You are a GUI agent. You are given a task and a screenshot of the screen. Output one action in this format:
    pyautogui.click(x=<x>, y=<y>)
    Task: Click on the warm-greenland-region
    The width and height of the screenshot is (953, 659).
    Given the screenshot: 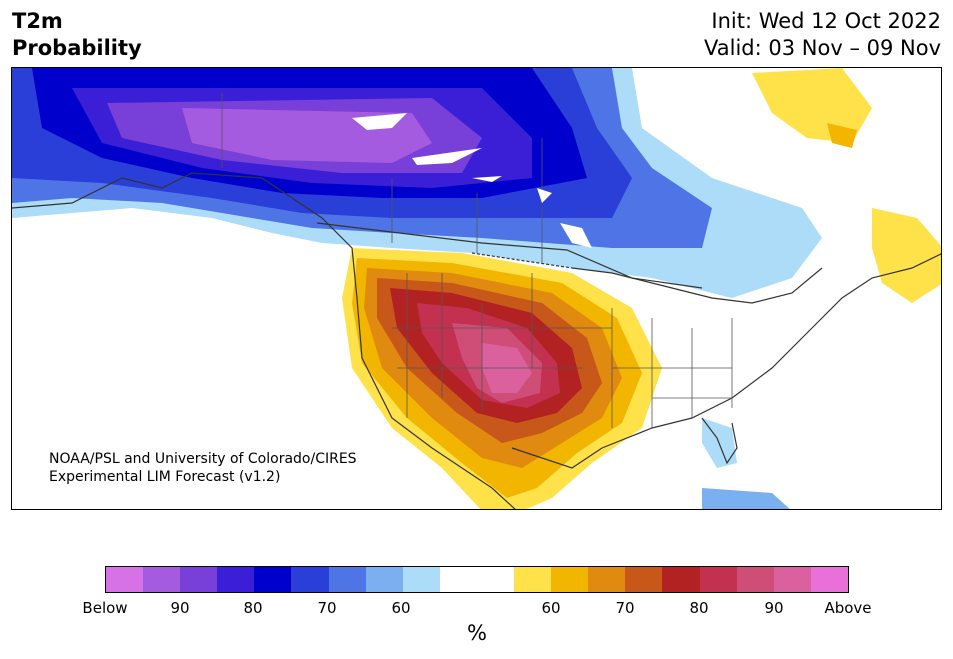 What is the action you would take?
    pyautogui.click(x=812, y=105)
    